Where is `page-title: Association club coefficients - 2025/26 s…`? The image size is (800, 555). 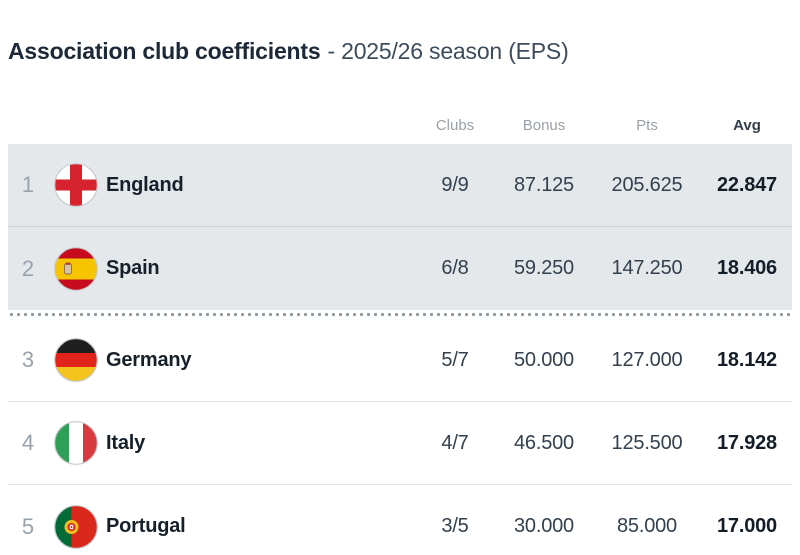
page-title: Association club coefficients - 2025/26 s… is located at coordinates (400, 51).